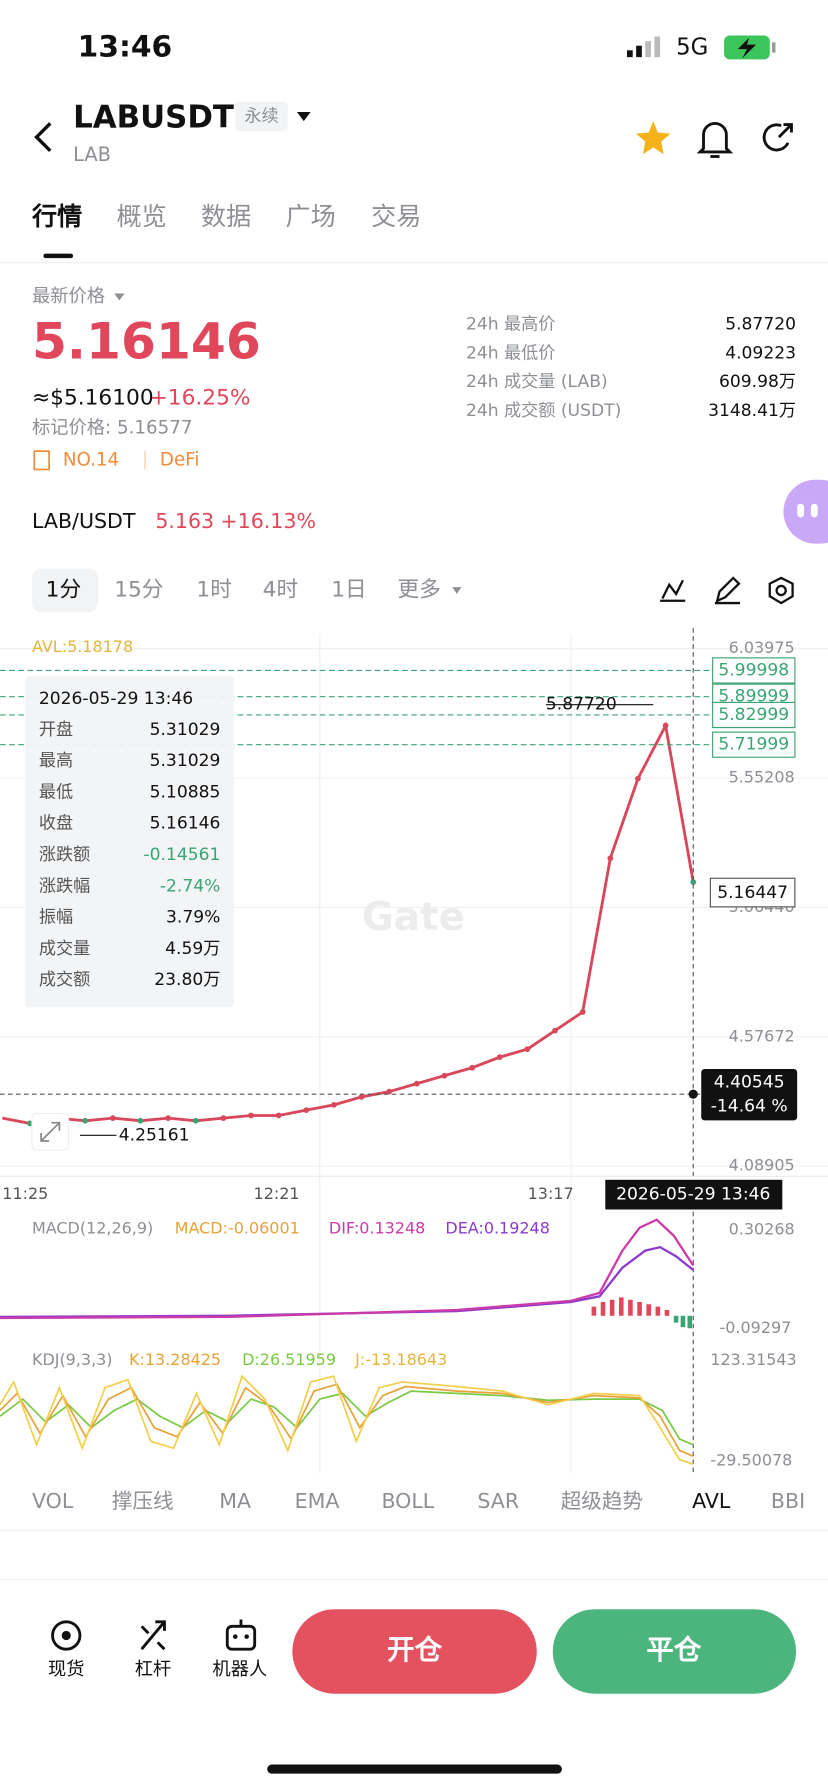 Image resolution: width=828 pixels, height=1792 pixels. Describe the element at coordinates (497, 1227) in the screenshot. I see `dea-value: DEA:0.19248` at that location.